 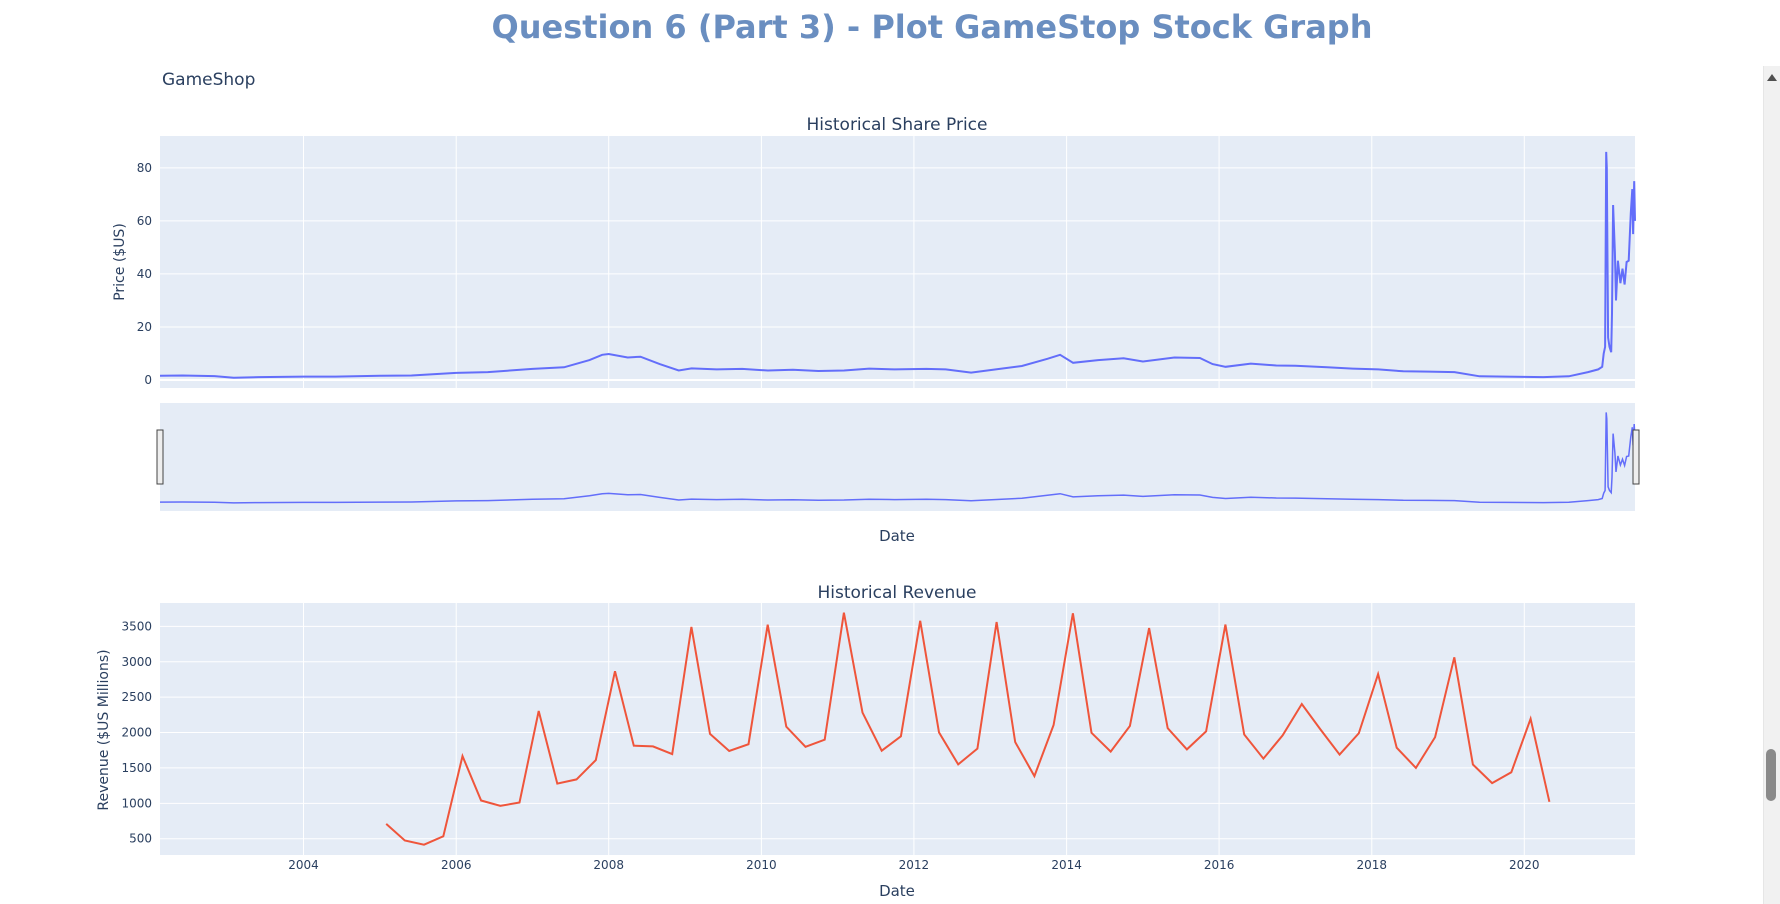 What do you see at coordinates (136, 768) in the screenshot?
I see `revenue-tick-label: 1500` at bounding box center [136, 768].